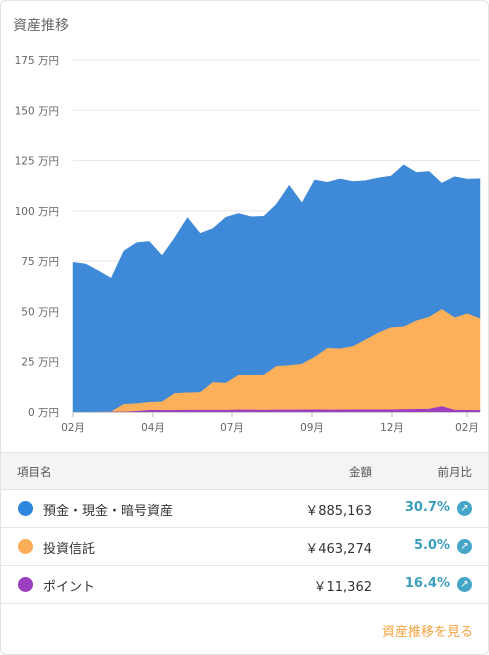  What do you see at coordinates (312, 428) in the screenshot?
I see `x-tick-label: 09月` at bounding box center [312, 428].